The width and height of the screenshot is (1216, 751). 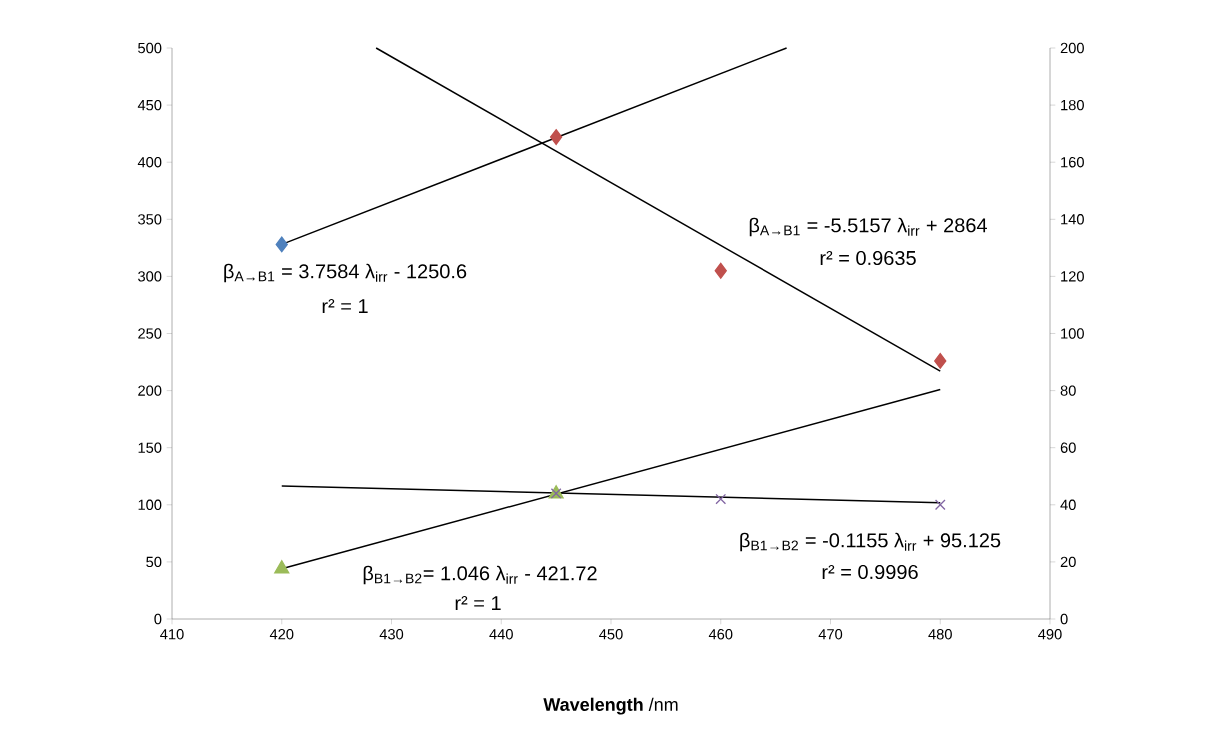 I want to click on annotation: β$_{B1→B2}$ = -0.1155 λ$_{irr}$ + 95.125, so click(x=870, y=542).